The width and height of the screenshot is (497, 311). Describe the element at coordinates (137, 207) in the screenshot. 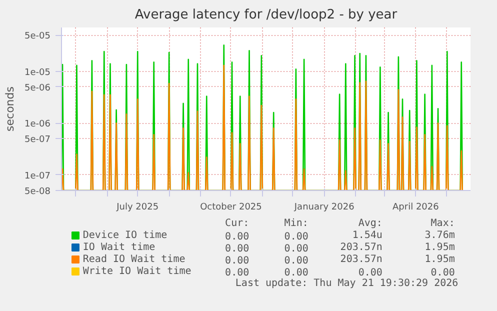

I see `x-tick-label: July 2025` at that location.